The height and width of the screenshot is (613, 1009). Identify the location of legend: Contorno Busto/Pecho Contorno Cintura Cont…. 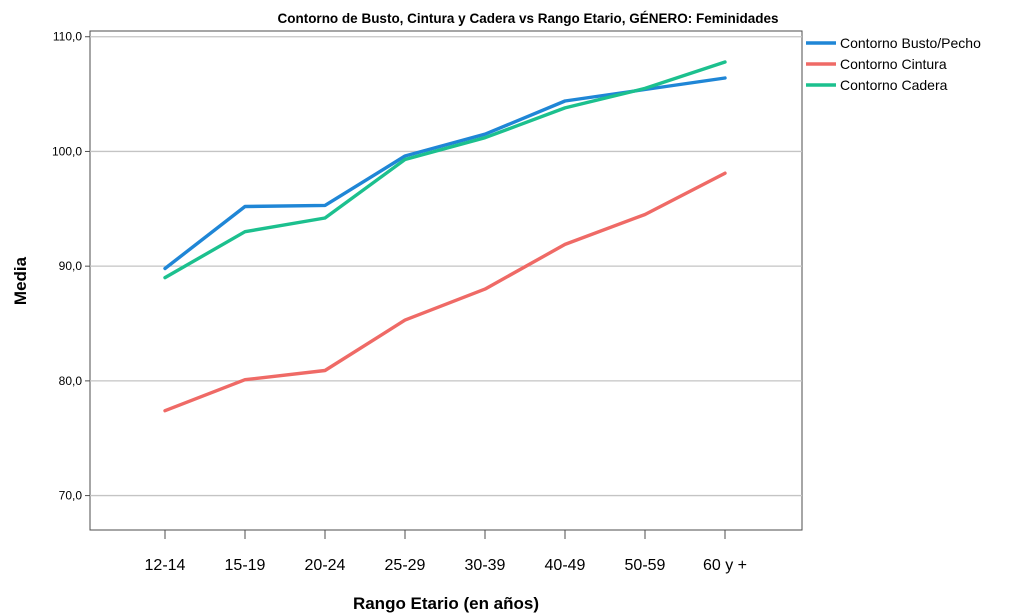
(893, 64).